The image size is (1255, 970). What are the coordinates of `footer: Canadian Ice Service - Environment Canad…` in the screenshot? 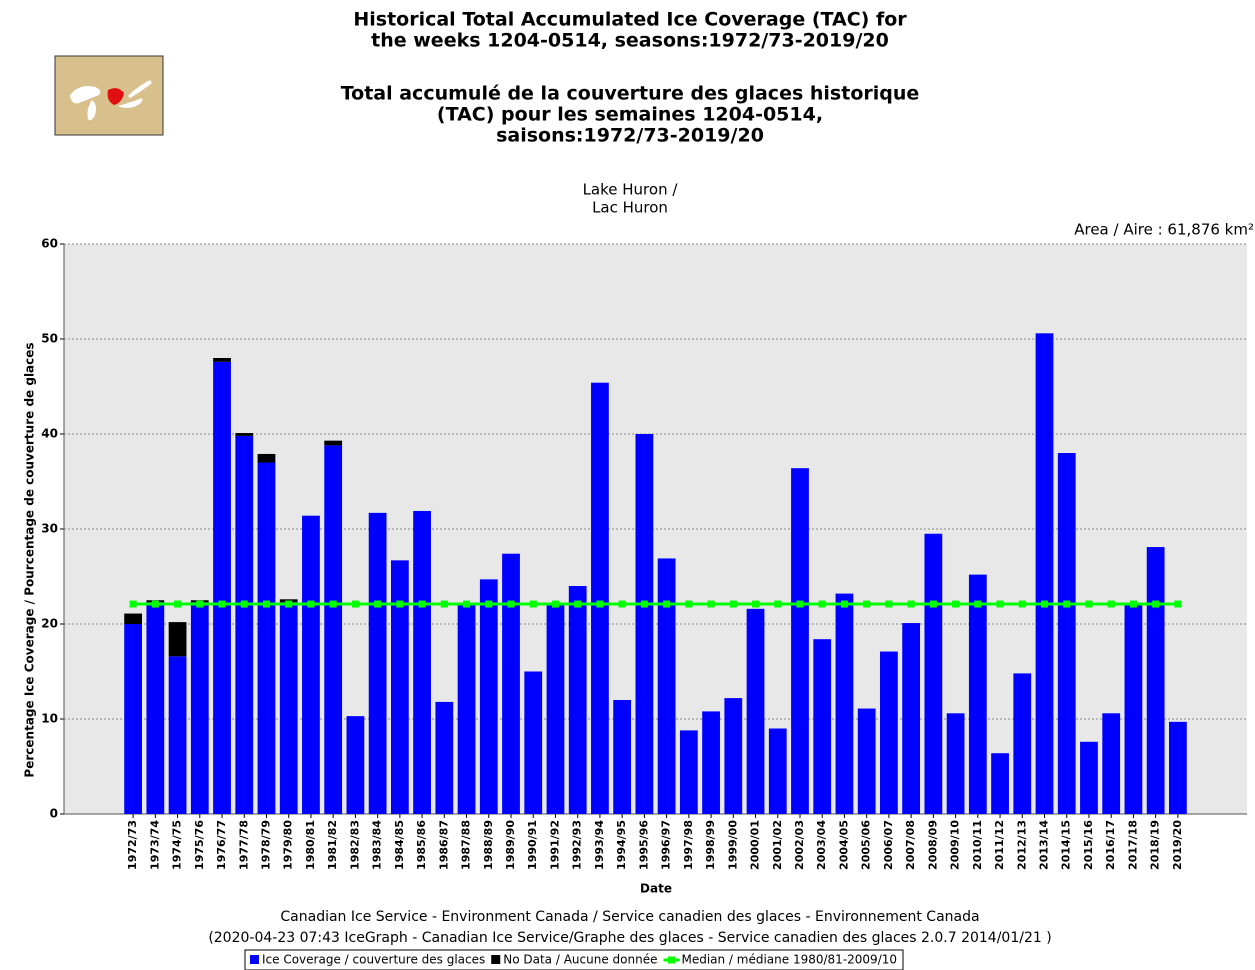 It's located at (629, 917).